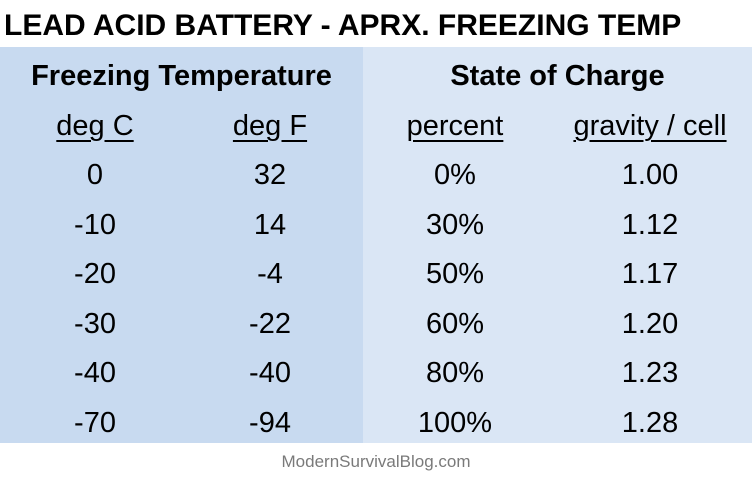 The width and height of the screenshot is (752, 480). What do you see at coordinates (650, 274) in the screenshot?
I see `cell-gravity: 1.17` at bounding box center [650, 274].